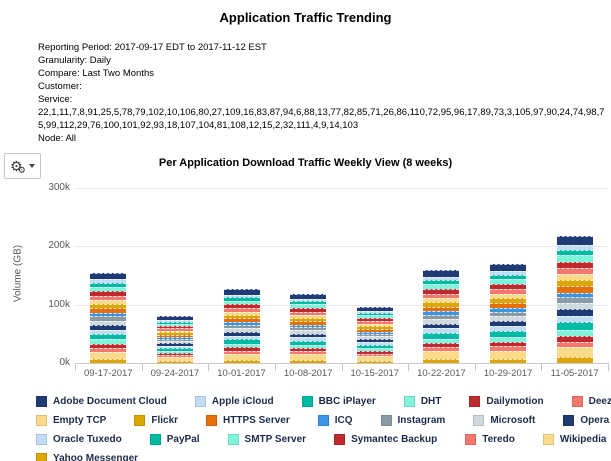 Image resolution: width=611 pixels, height=461 pixels. What do you see at coordinates (101, 401) in the screenshot?
I see `legend-item-adobe-document-cloud: Adobe Document Cloud` at bounding box center [101, 401].